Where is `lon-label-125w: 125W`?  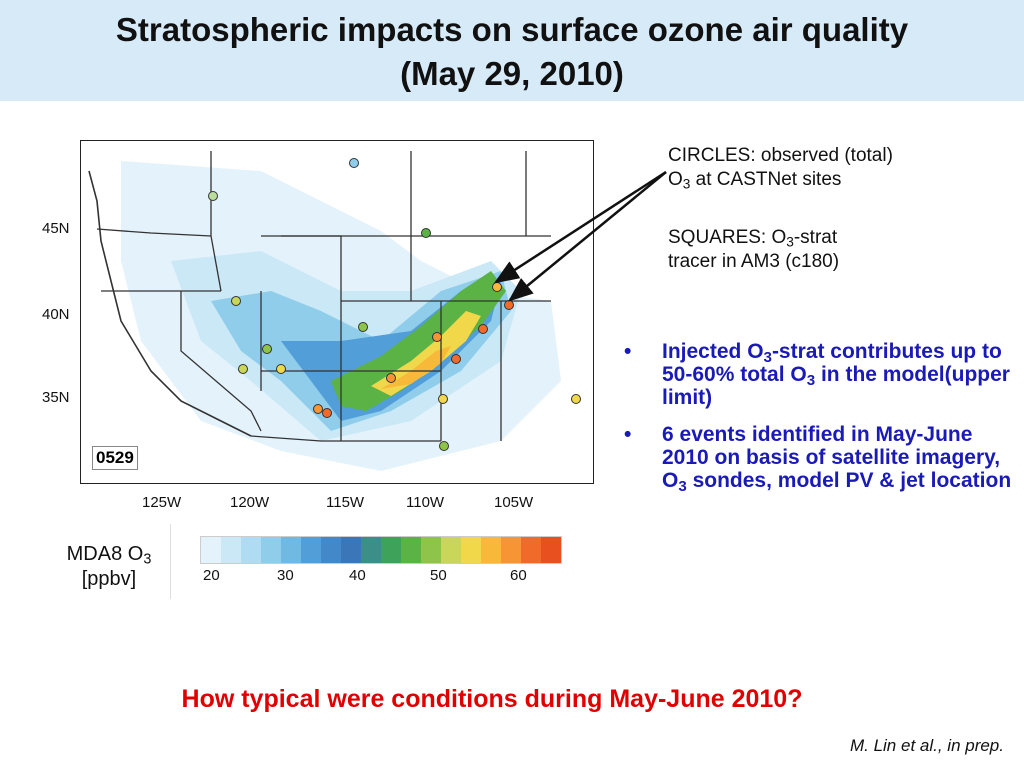 lon-label-125w: 125W is located at coordinates (162, 502).